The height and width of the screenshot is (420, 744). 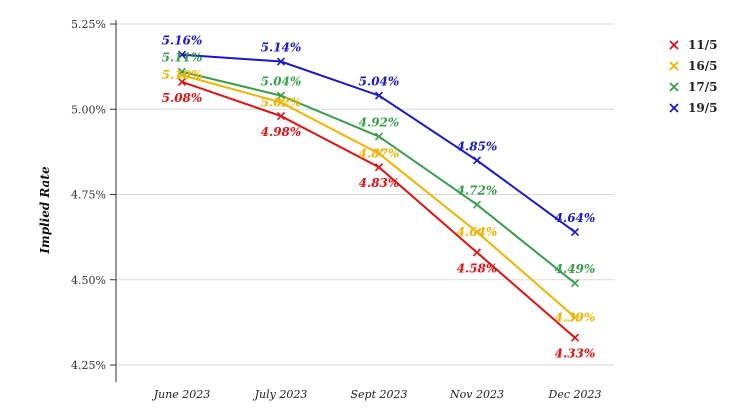 I want to click on data-label: 5.14%, so click(x=281, y=48).